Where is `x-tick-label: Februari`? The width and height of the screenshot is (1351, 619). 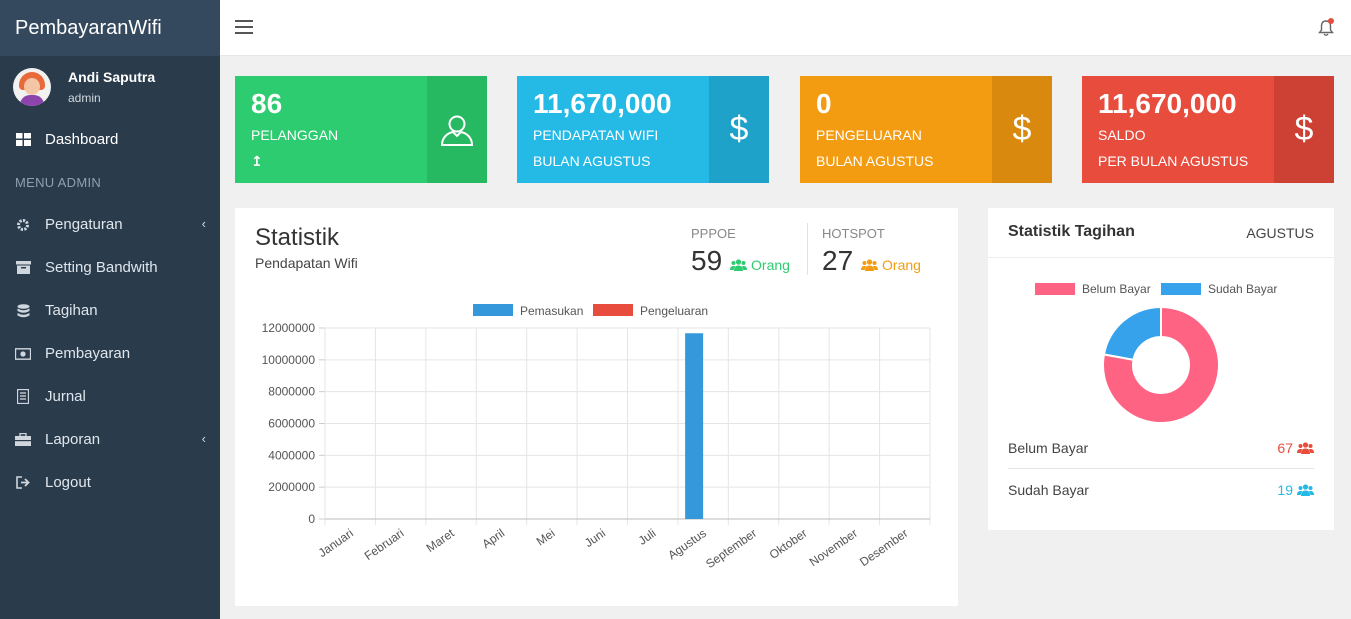 x-tick-label: Februari is located at coordinates (384, 544).